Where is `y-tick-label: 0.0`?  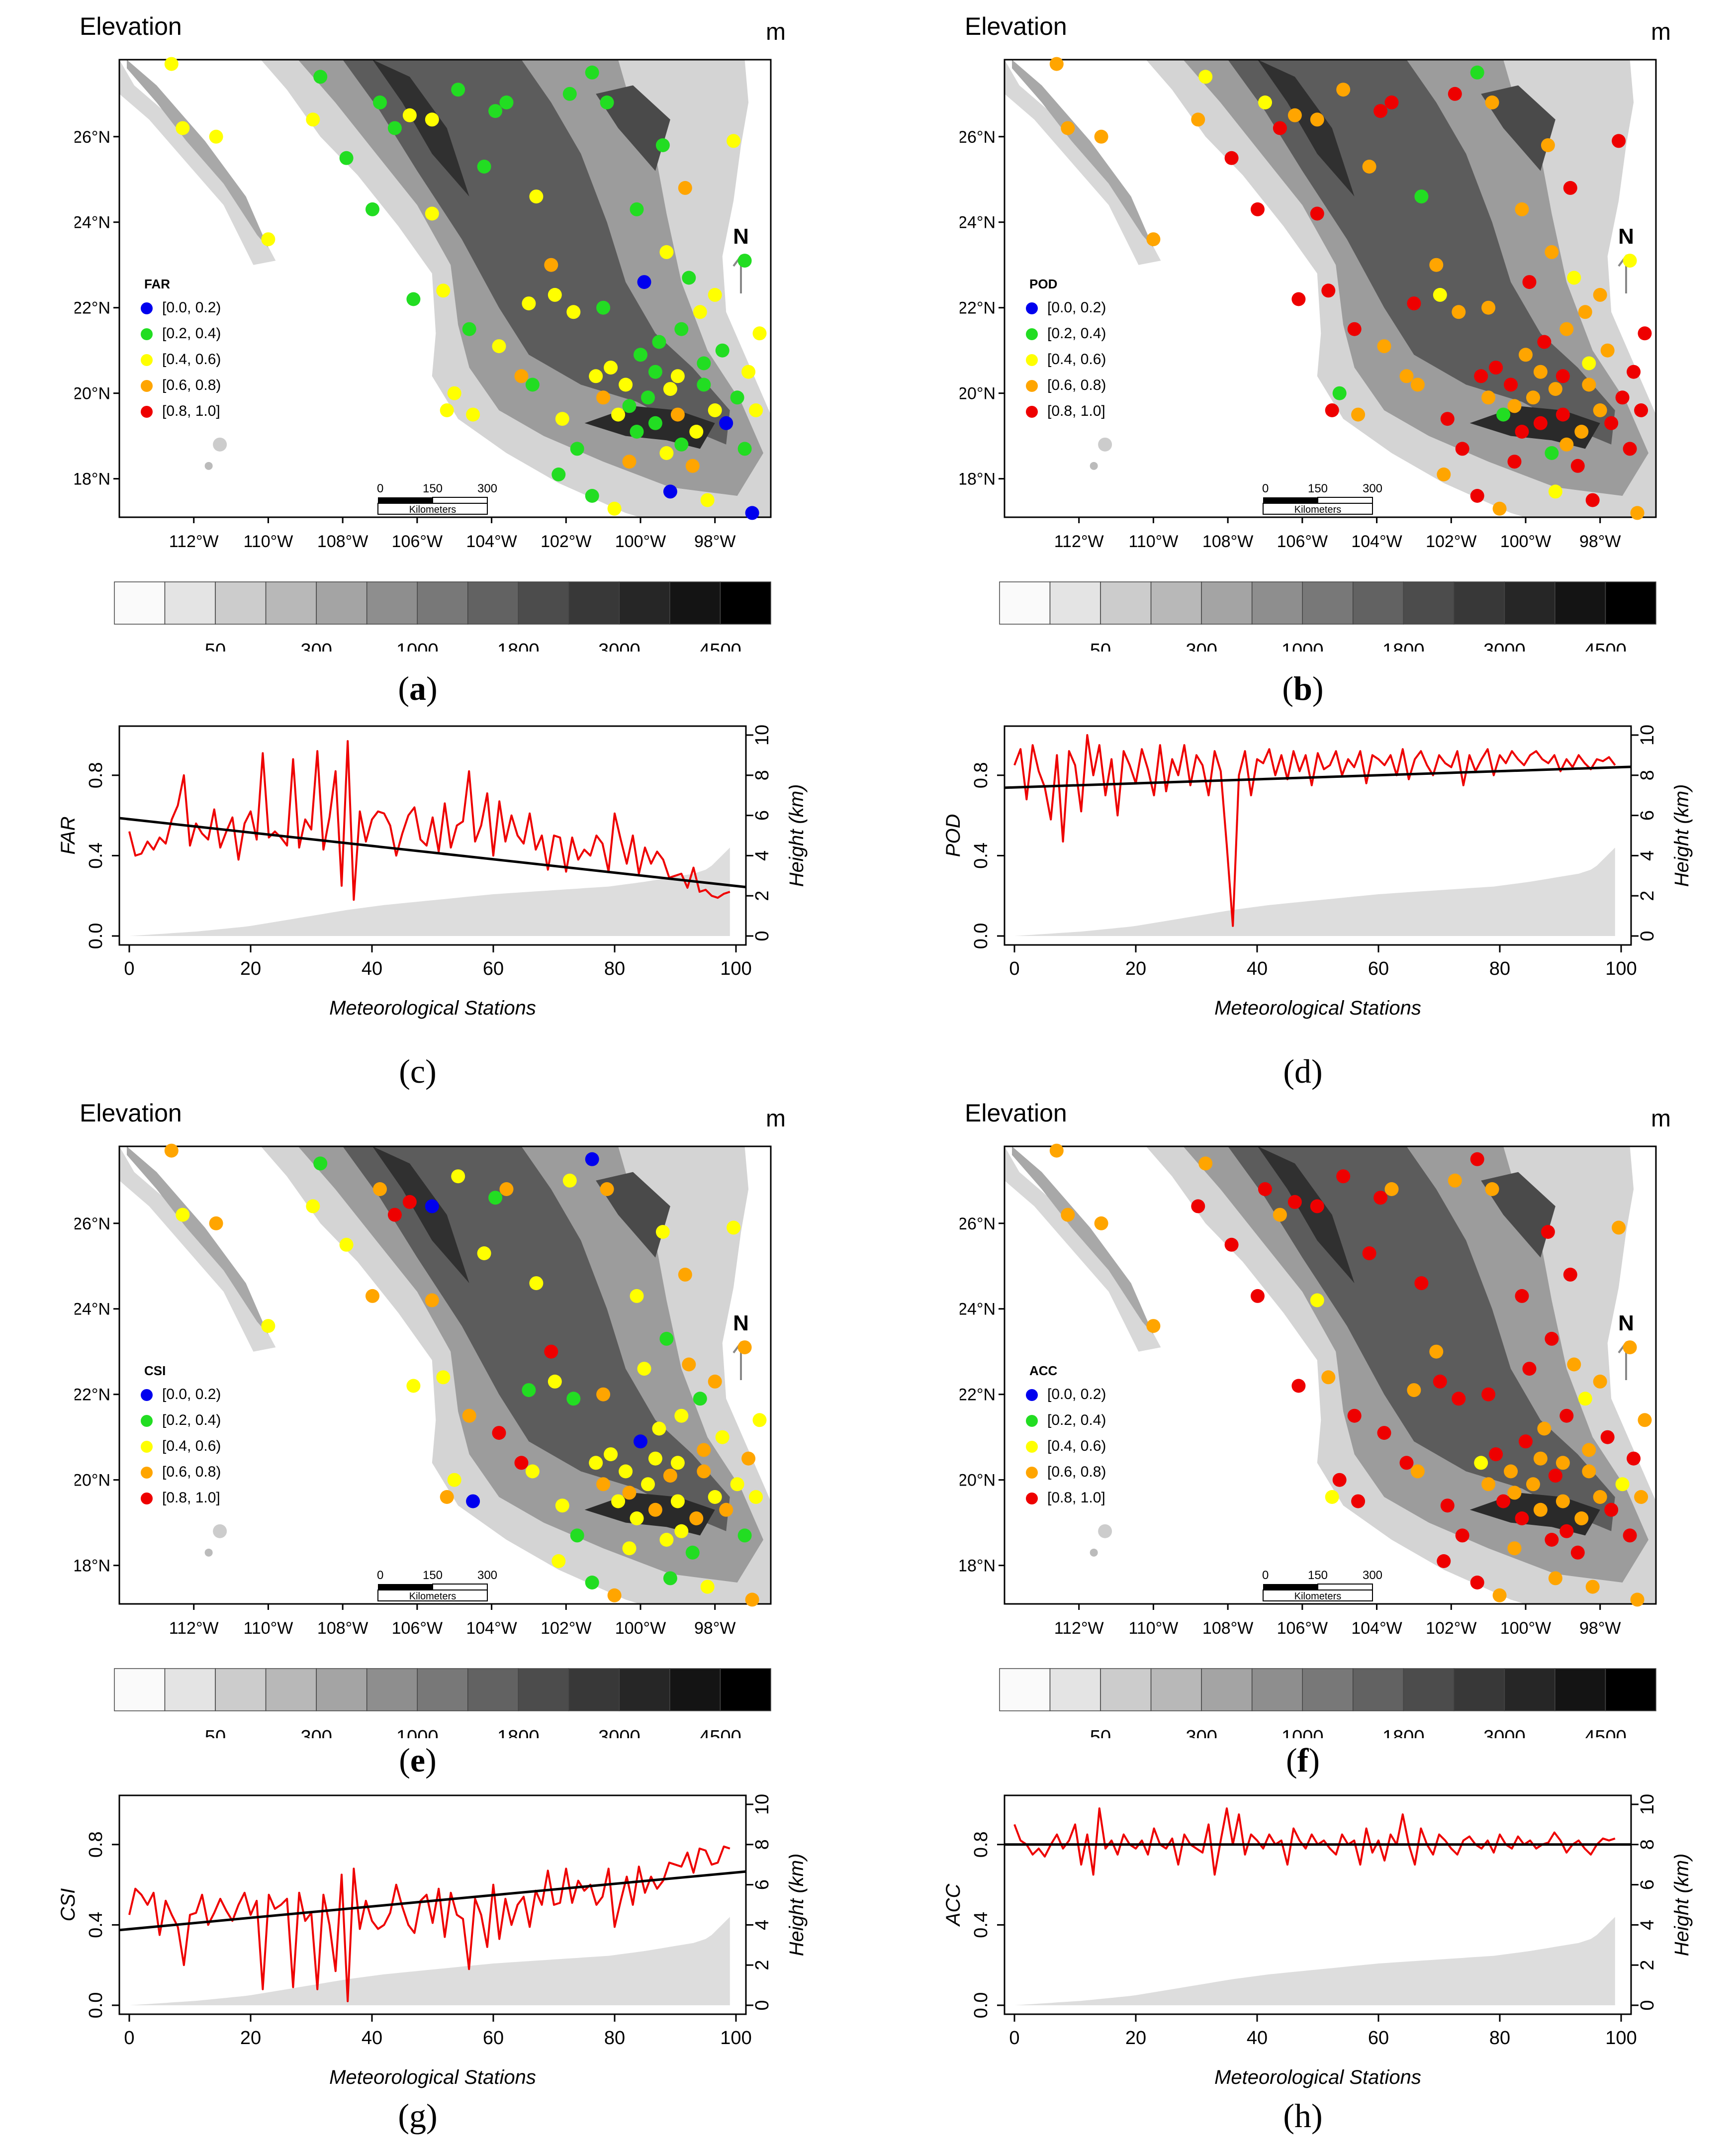
y-tick-label: 0.0 is located at coordinates (982, 2005).